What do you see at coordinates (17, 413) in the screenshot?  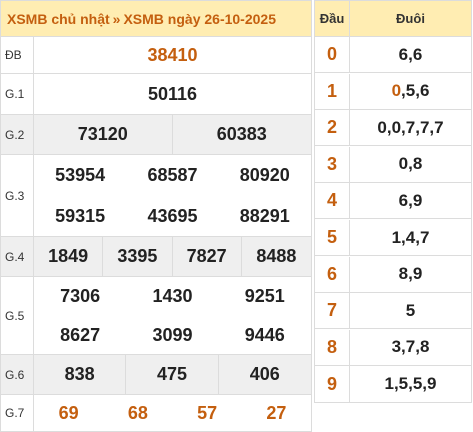 I see `prize-label: G.7` at bounding box center [17, 413].